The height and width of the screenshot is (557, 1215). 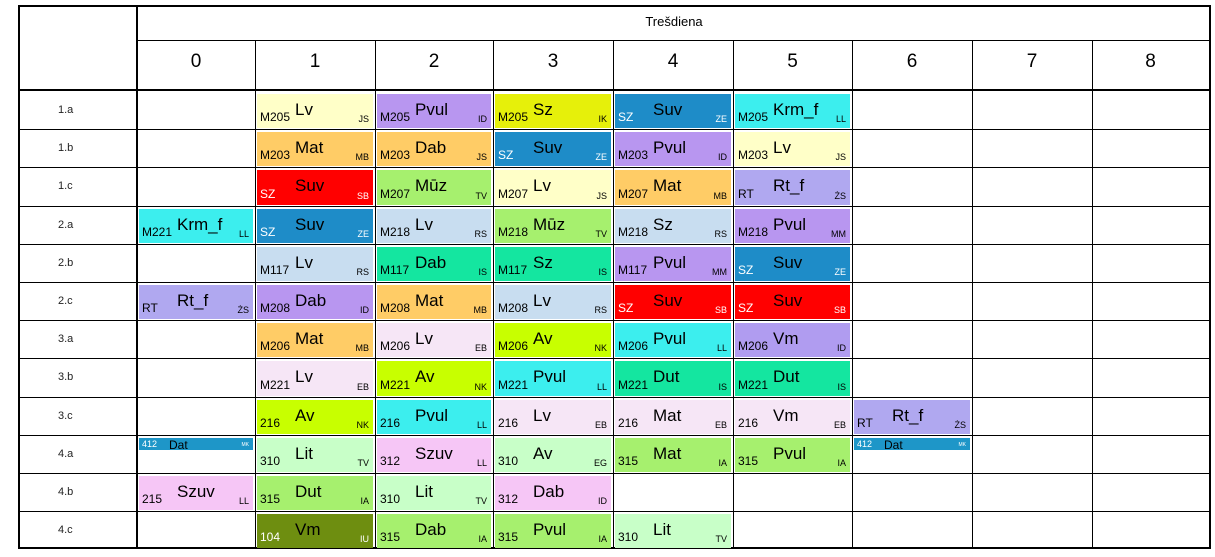 What do you see at coordinates (553, 225) in the screenshot?
I see `lesson-cell: M218 Mūz TV` at bounding box center [553, 225].